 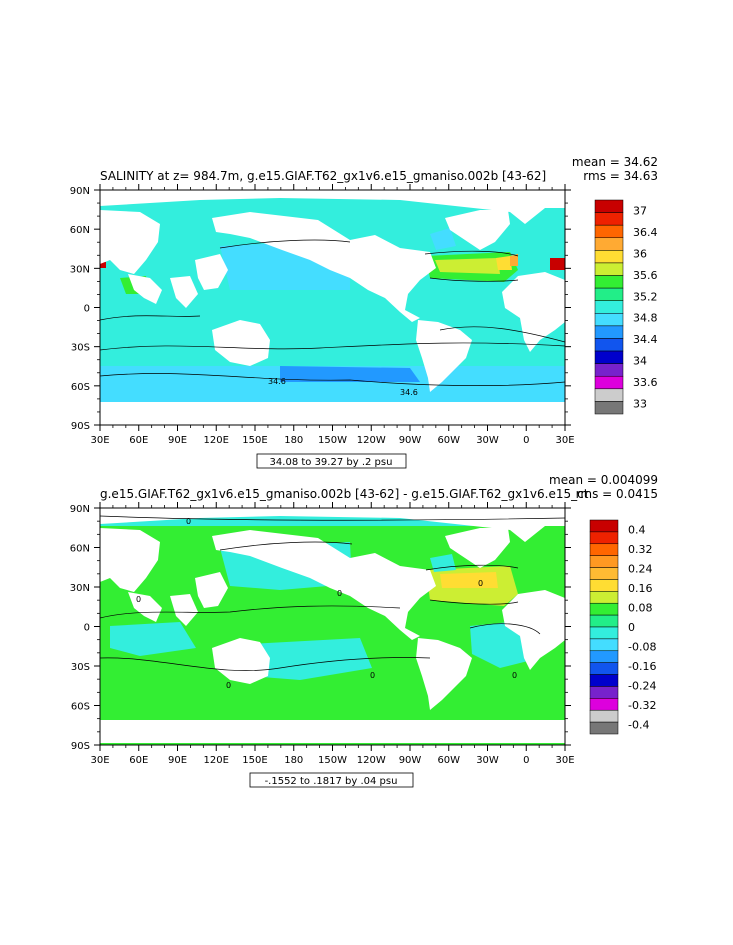 I want to click on colorbar-label: -0.32, so click(x=642, y=705).